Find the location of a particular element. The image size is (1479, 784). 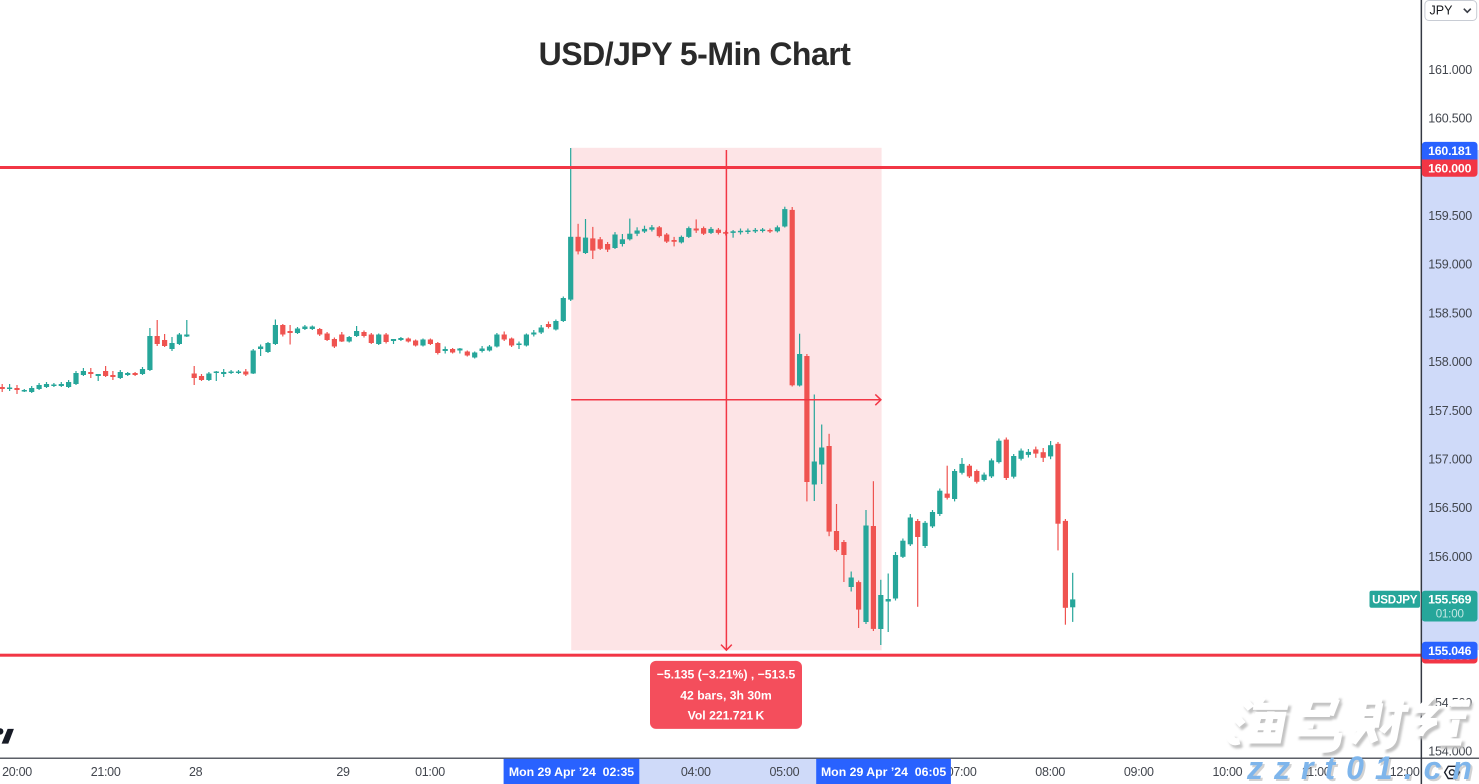

svg-text: 160.181 is located at coordinates (1449, 151).